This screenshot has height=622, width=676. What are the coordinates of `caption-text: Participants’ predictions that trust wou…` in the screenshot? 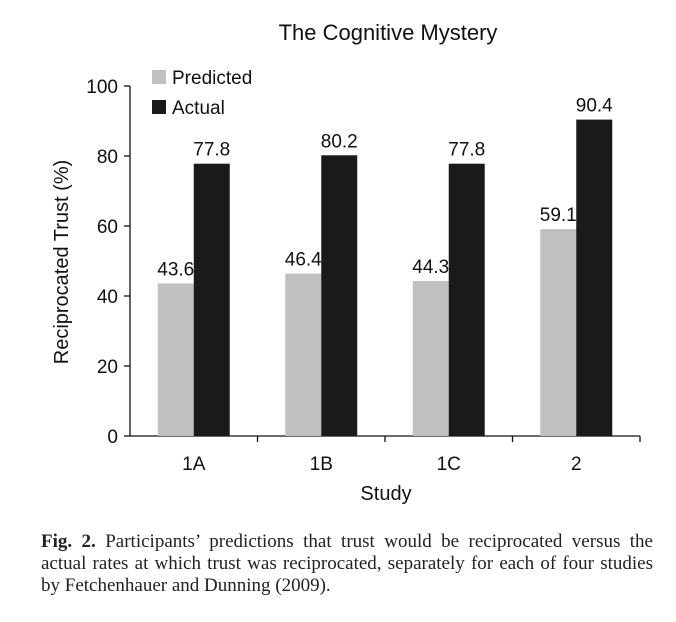 It's located at (347, 563).